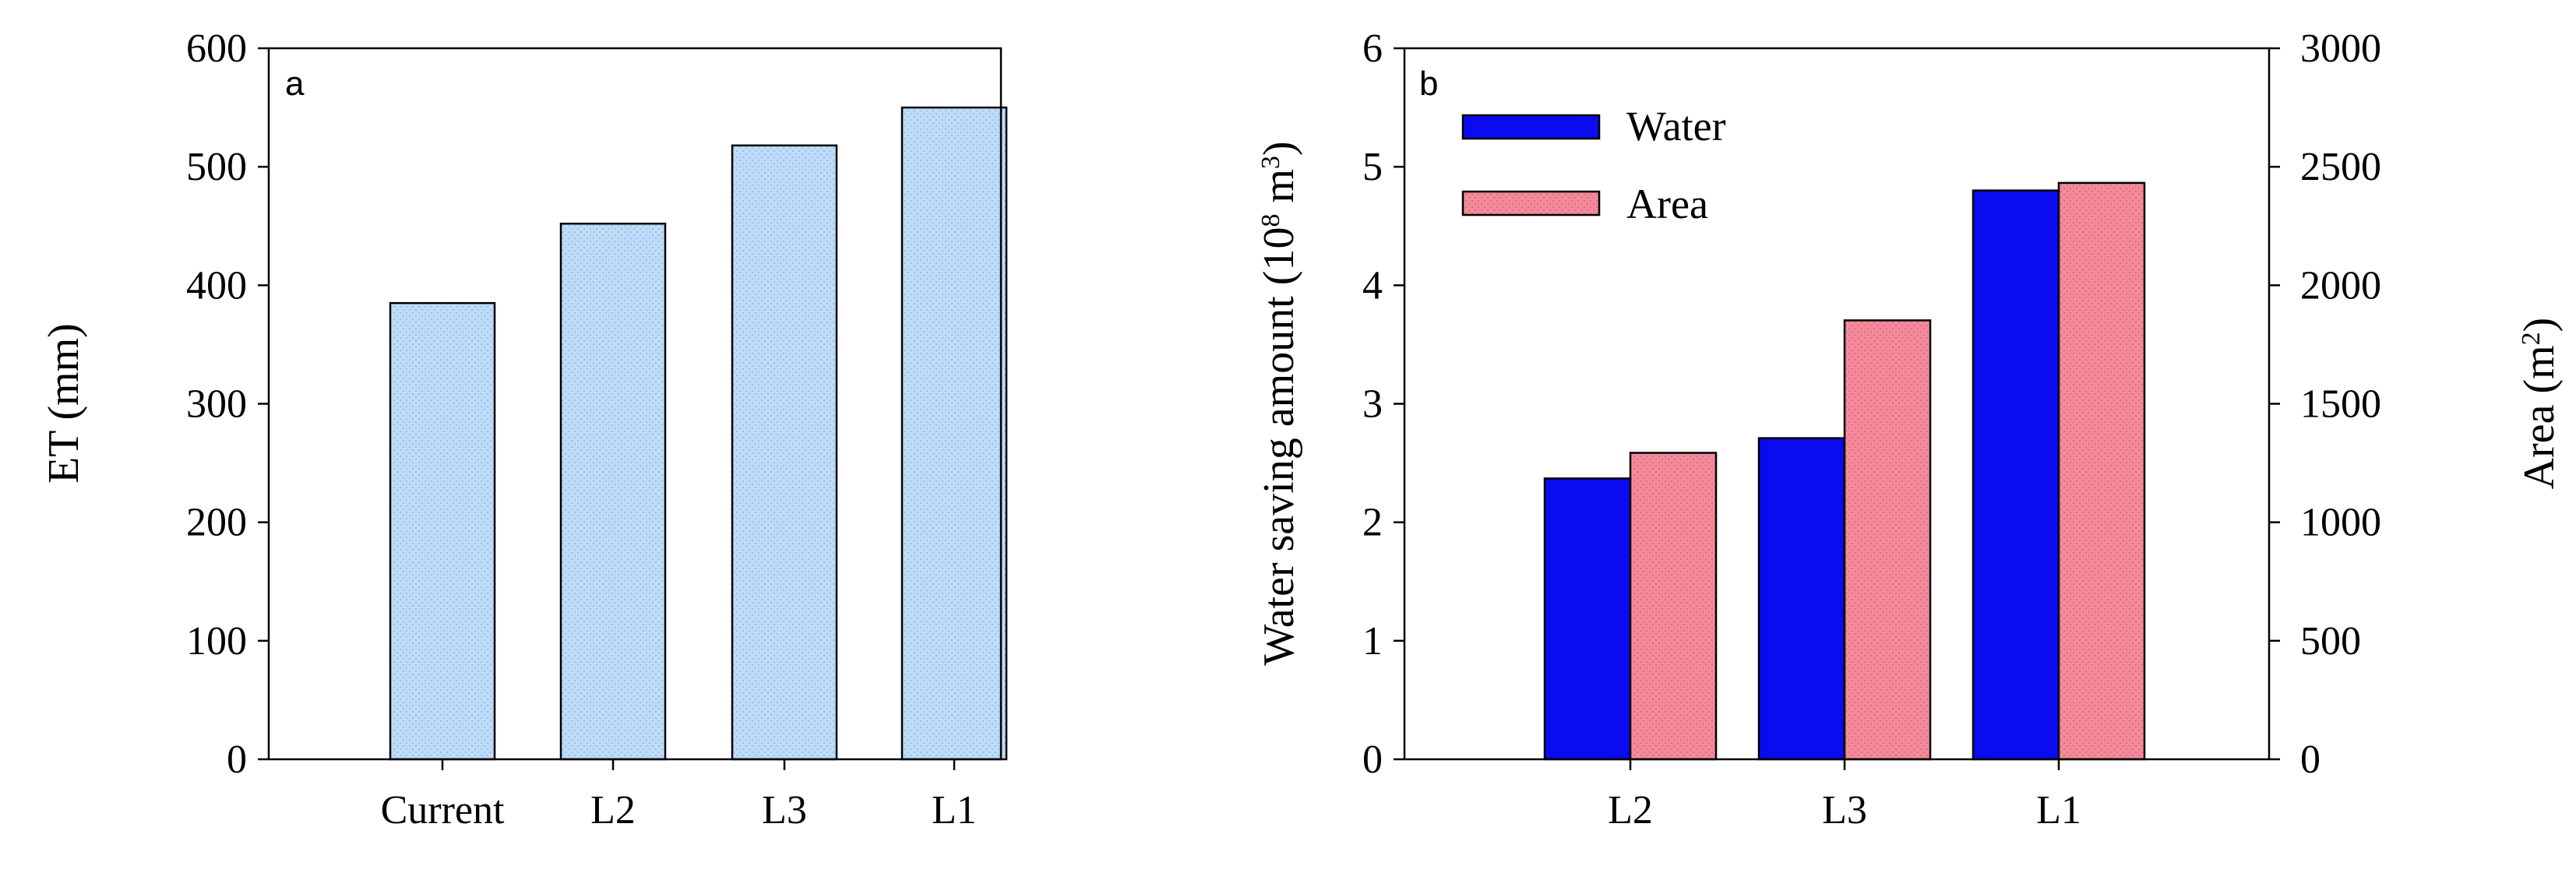  What do you see at coordinates (217, 641) in the screenshot?
I see `panel-a-y-tick-label: 100` at bounding box center [217, 641].